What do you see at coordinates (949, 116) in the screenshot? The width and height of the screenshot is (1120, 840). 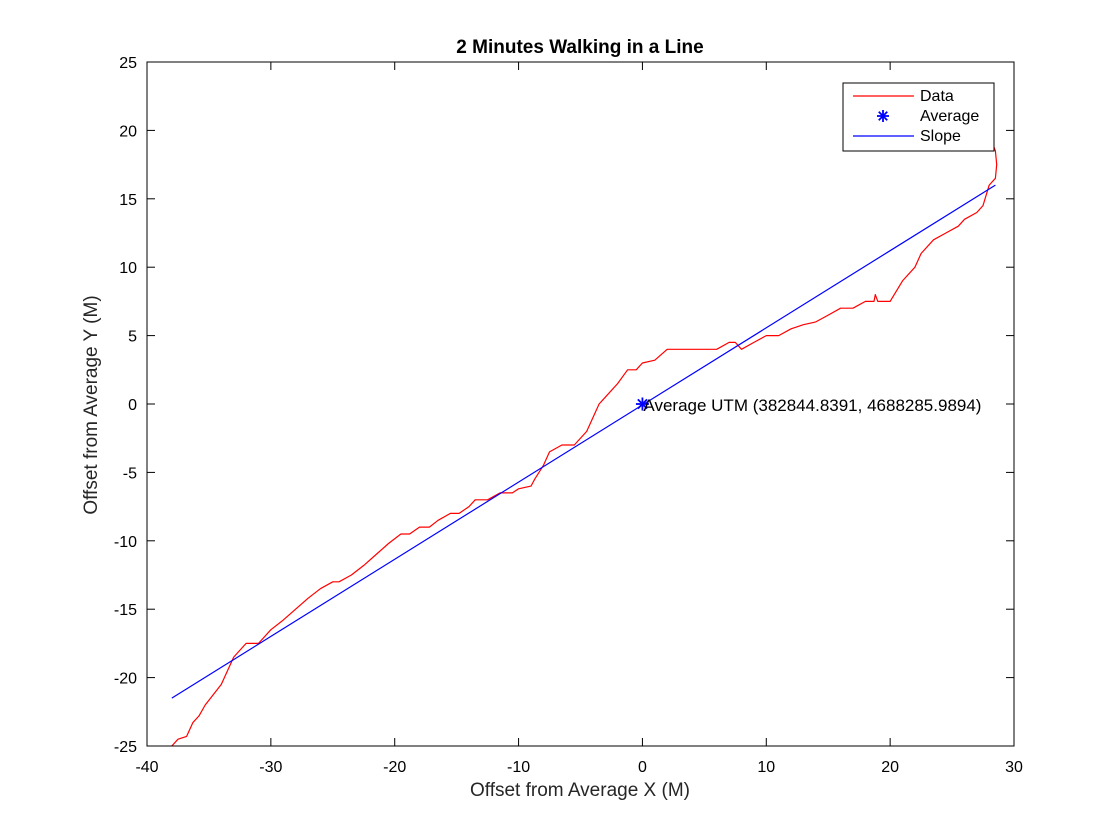 I see `legend-average-label: Average` at bounding box center [949, 116].